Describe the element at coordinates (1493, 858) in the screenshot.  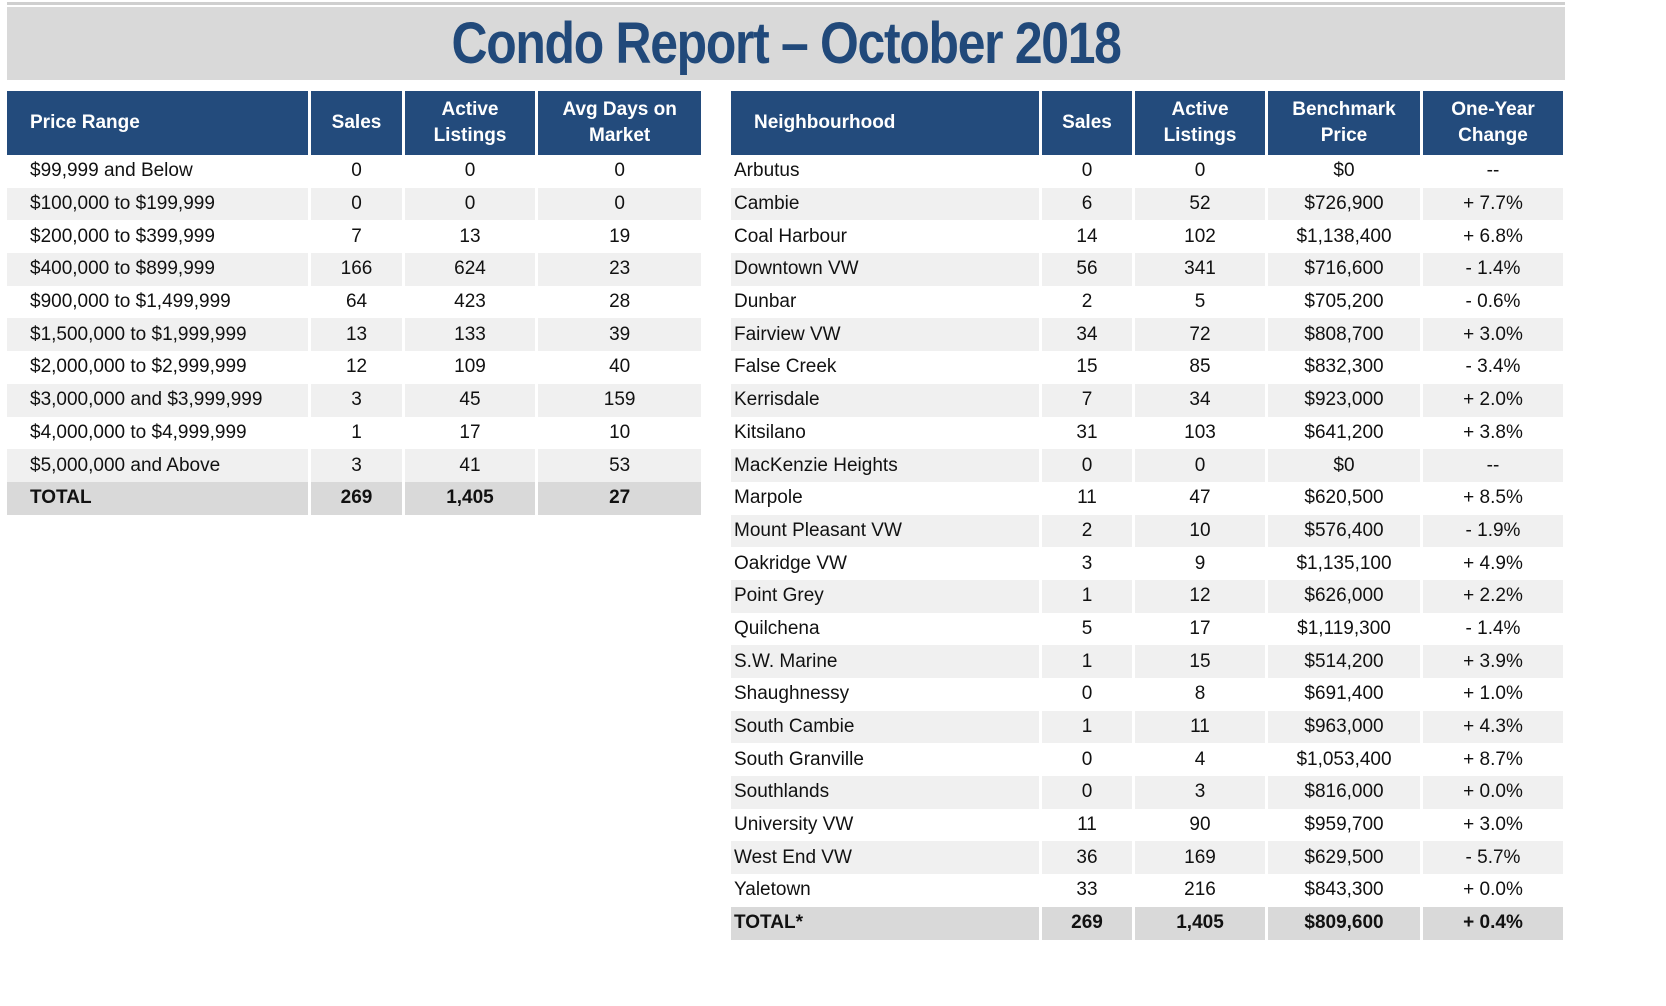
I see `neighbourhood-table-cell: - 5.7%` at that location.